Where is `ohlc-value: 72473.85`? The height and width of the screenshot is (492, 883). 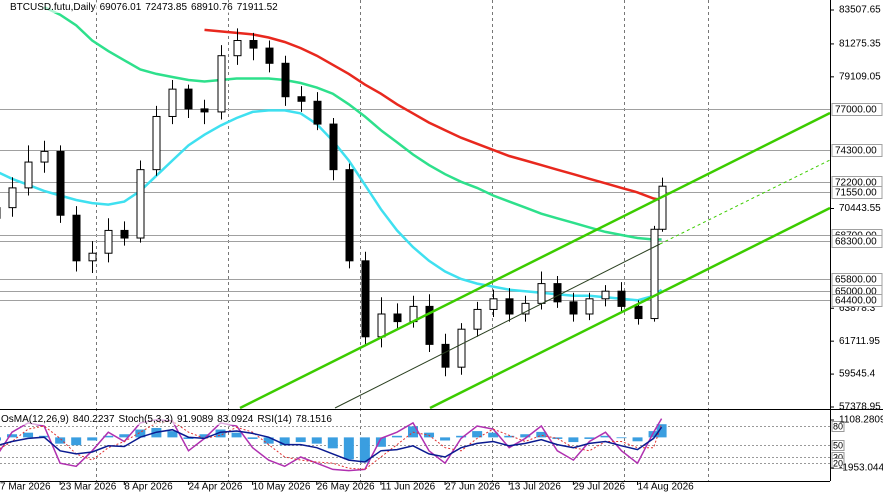
ohlc-value: 72473.85 is located at coordinates (166, 7).